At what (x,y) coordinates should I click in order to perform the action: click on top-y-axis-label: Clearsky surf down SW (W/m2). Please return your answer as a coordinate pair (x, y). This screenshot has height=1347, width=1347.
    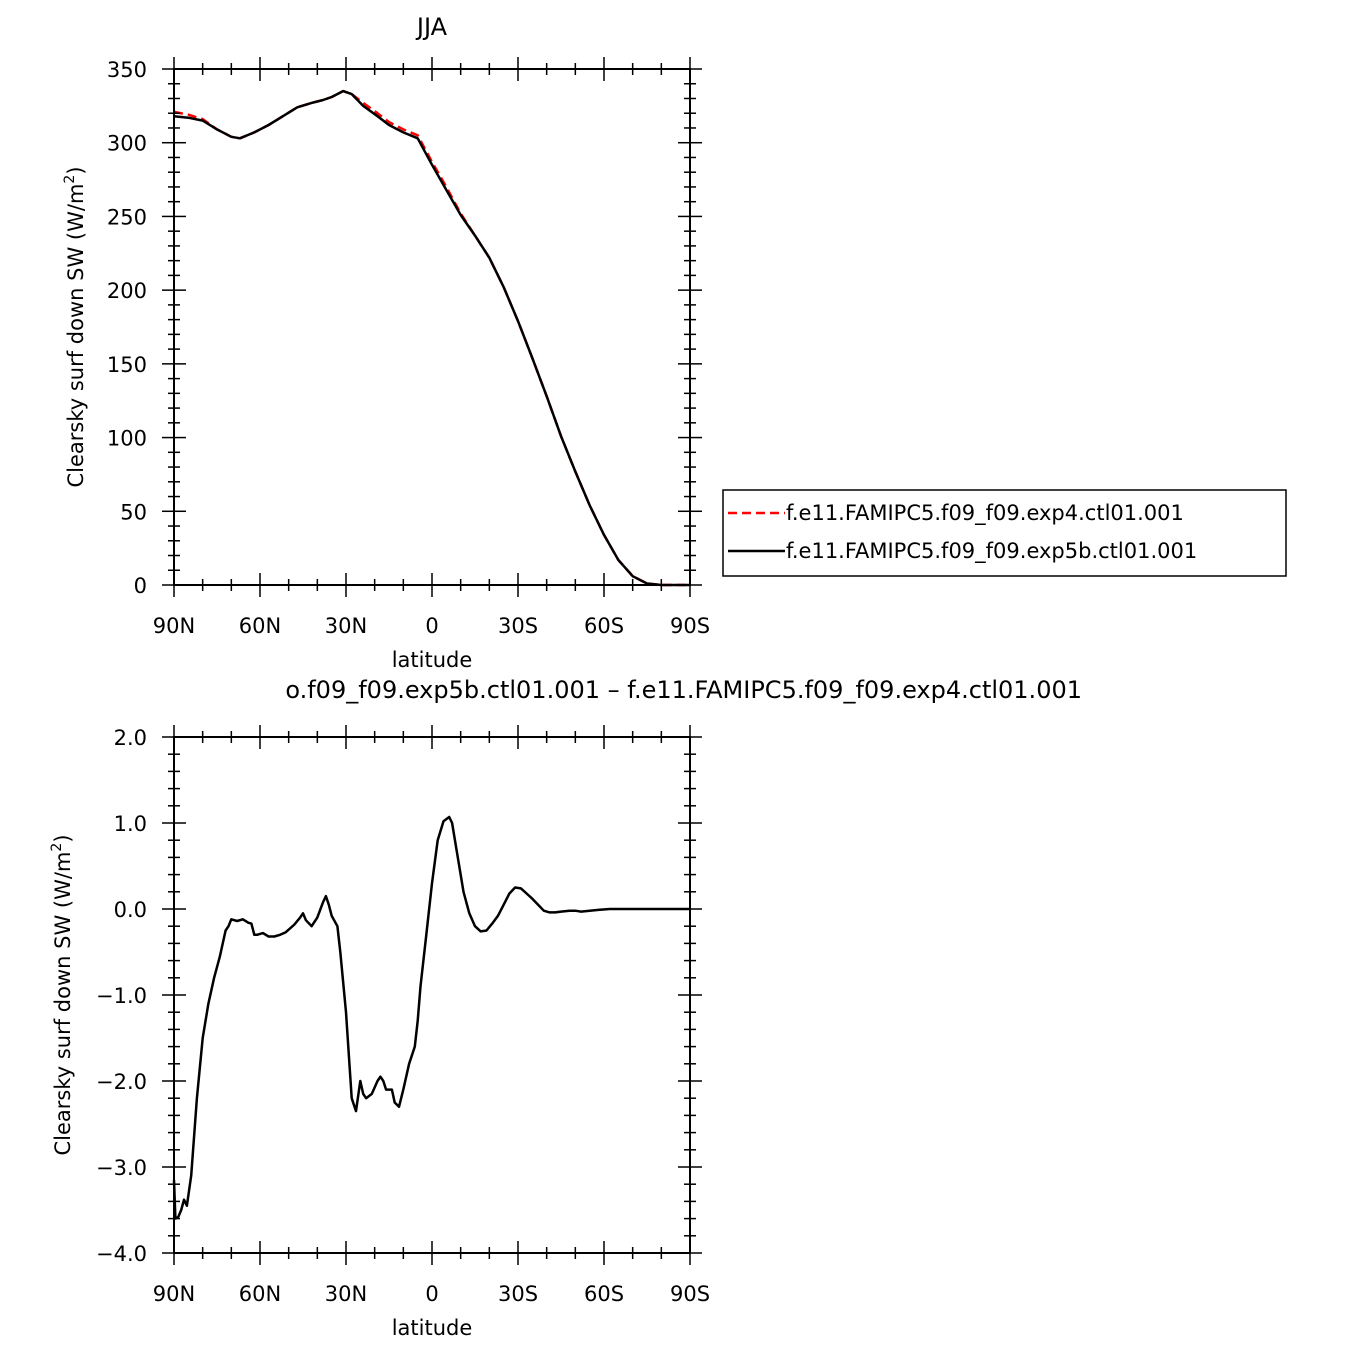
    Looking at the image, I should click on (75, 326).